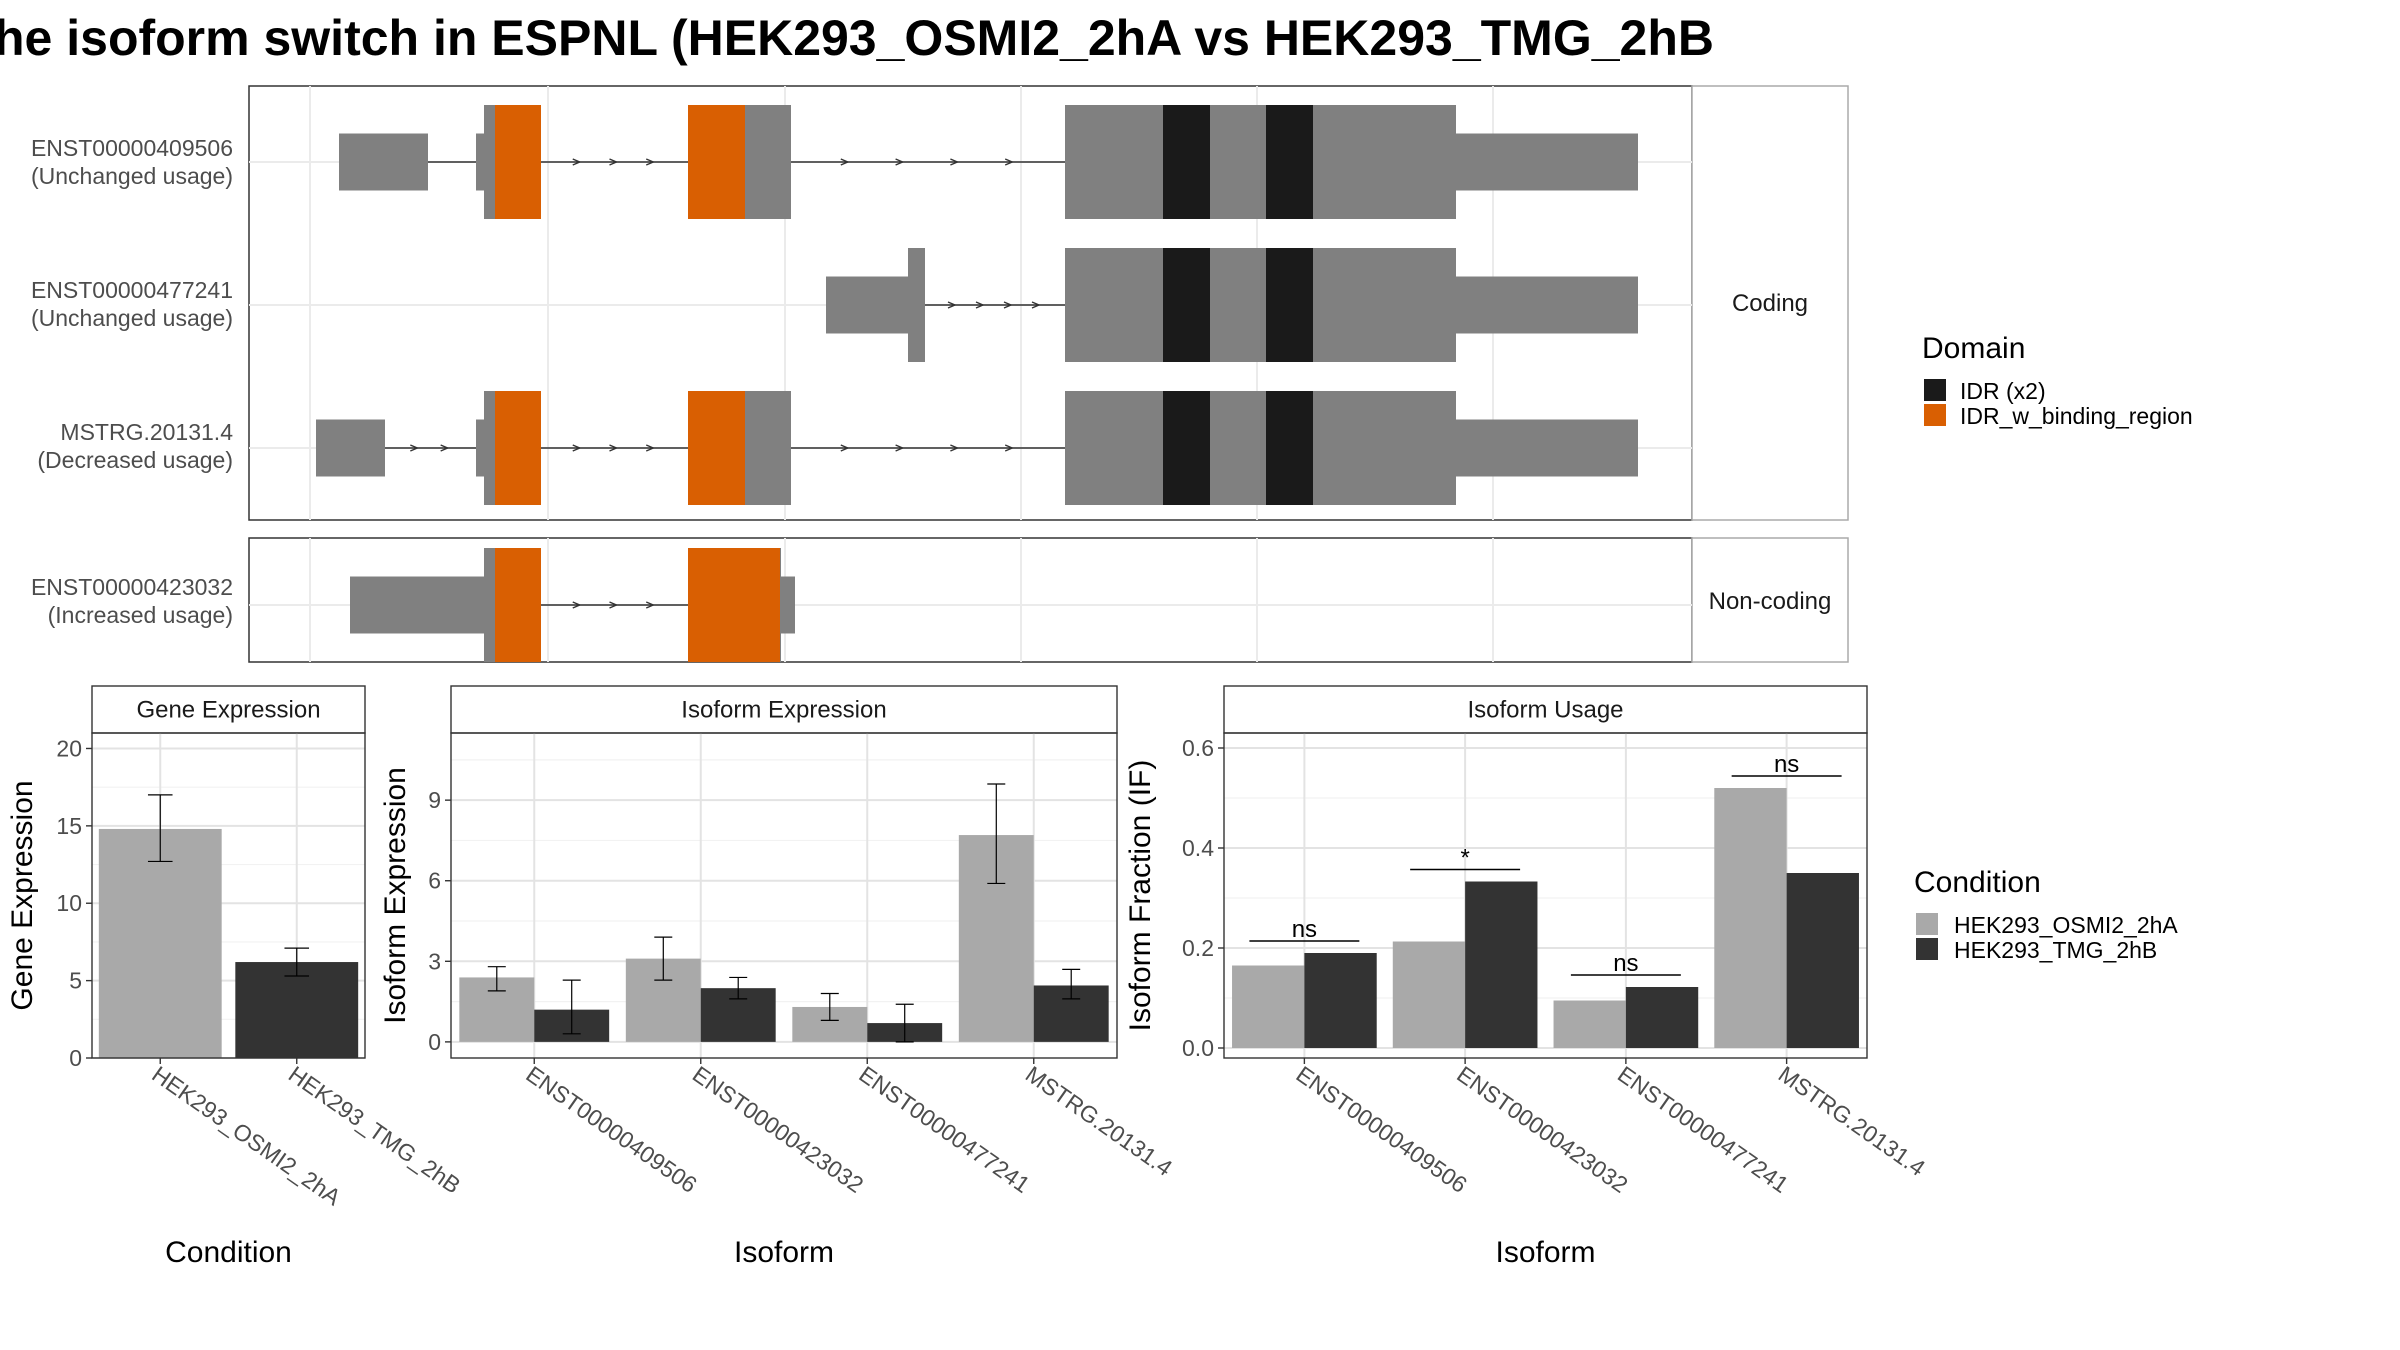 This screenshot has width=2400, height=1350. I want to click on y-tick-label: 3, so click(434, 961).